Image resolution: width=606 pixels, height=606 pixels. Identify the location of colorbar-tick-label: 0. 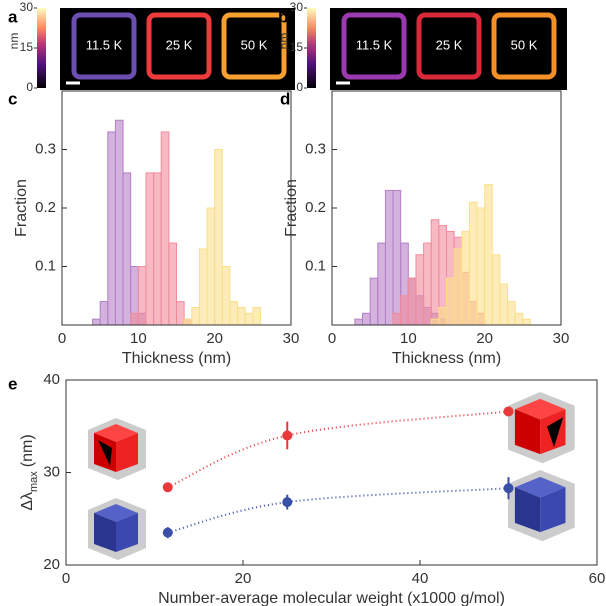
(29, 87).